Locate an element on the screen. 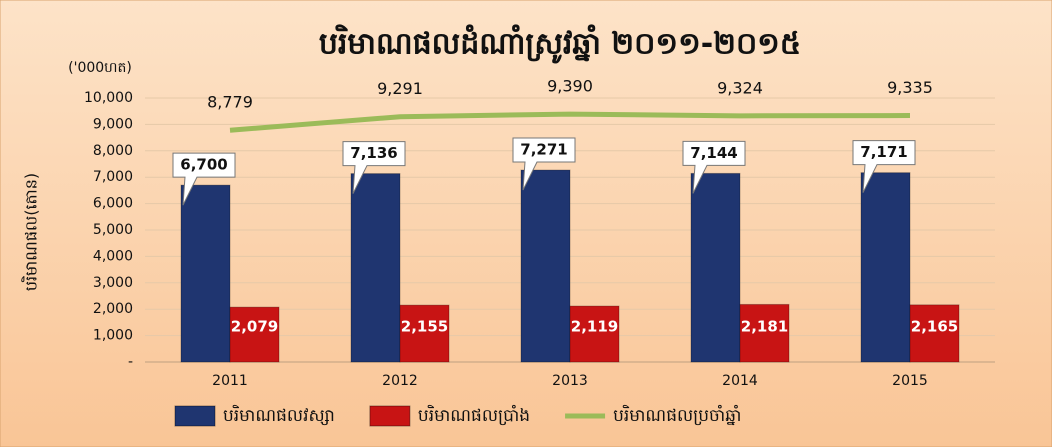 The image size is (1052, 447). y-axis-label: បរិមាណផល(តោន) is located at coordinates (31, 232).